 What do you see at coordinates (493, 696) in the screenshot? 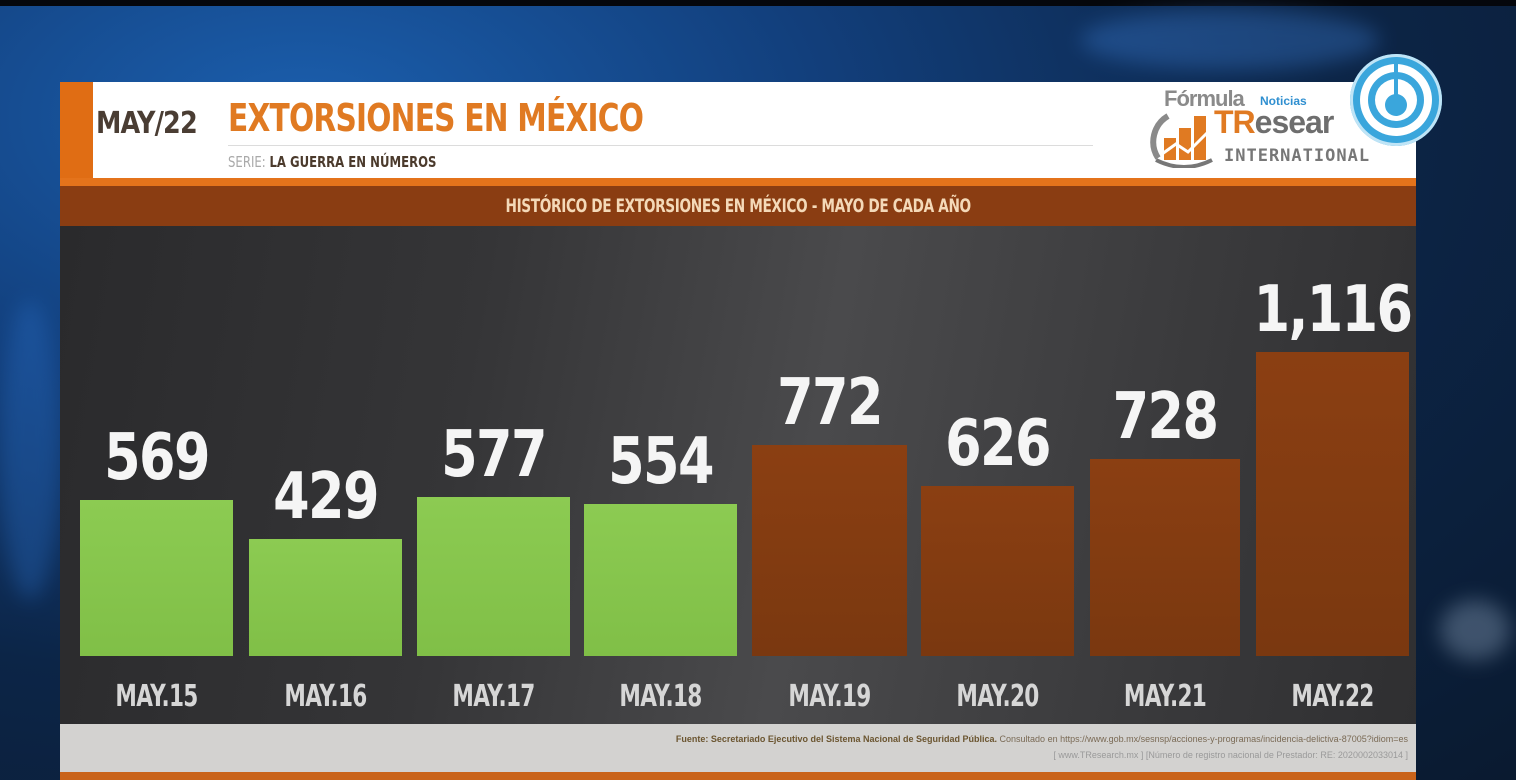
I see `x-tick-label: MAY.17` at bounding box center [493, 696].